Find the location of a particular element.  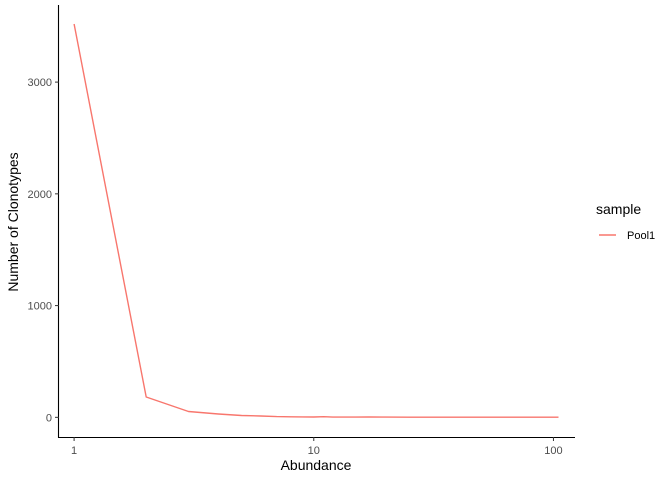

legend: sample Pool1 is located at coordinates (625, 221).